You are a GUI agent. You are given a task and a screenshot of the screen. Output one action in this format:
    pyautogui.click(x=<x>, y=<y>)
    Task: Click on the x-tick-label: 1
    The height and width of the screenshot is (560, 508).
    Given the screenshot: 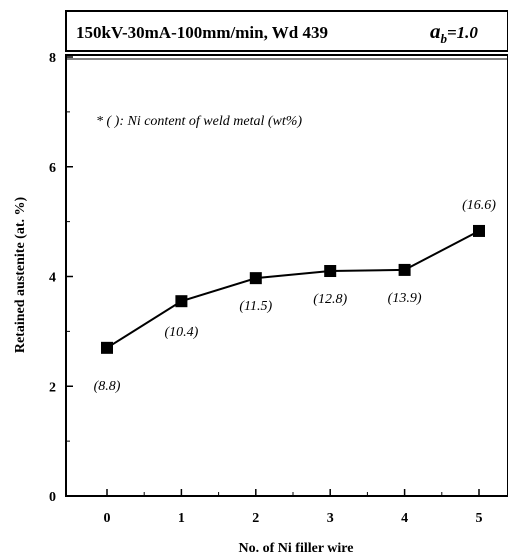 What is the action you would take?
    pyautogui.click(x=181, y=518)
    